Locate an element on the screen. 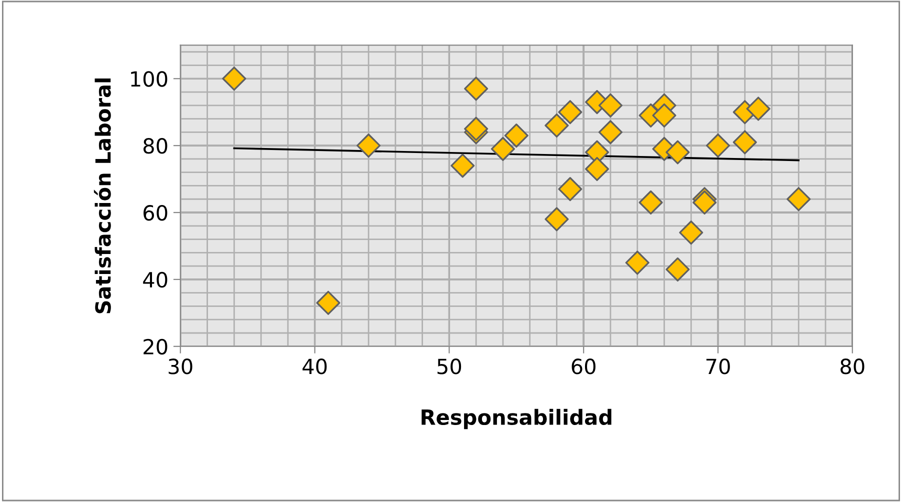 The height and width of the screenshot is (502, 902). y-tick-label: 80 is located at coordinates (155, 146).